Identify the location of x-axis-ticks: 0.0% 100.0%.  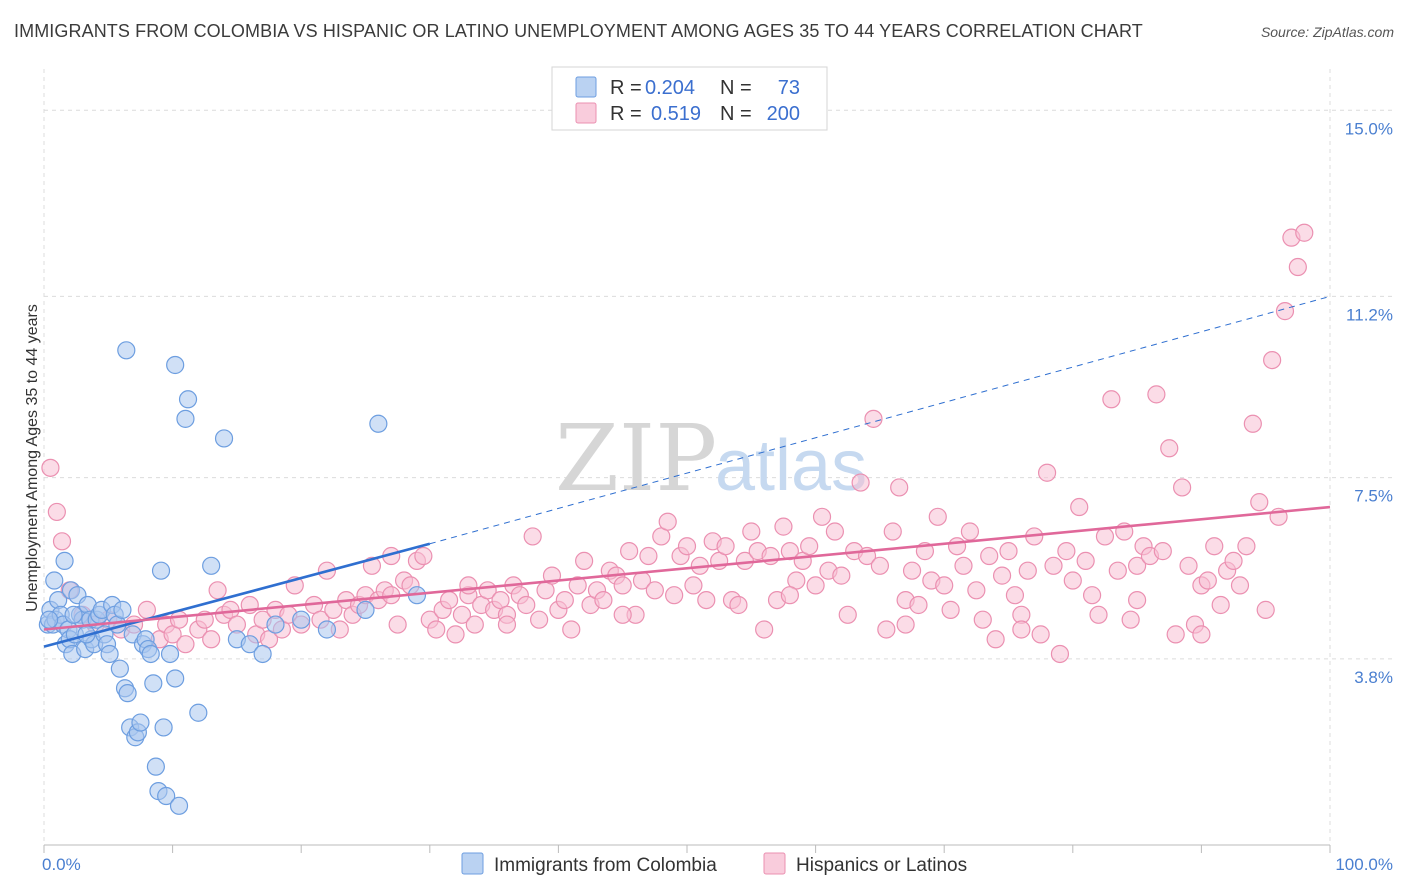
(717, 859).